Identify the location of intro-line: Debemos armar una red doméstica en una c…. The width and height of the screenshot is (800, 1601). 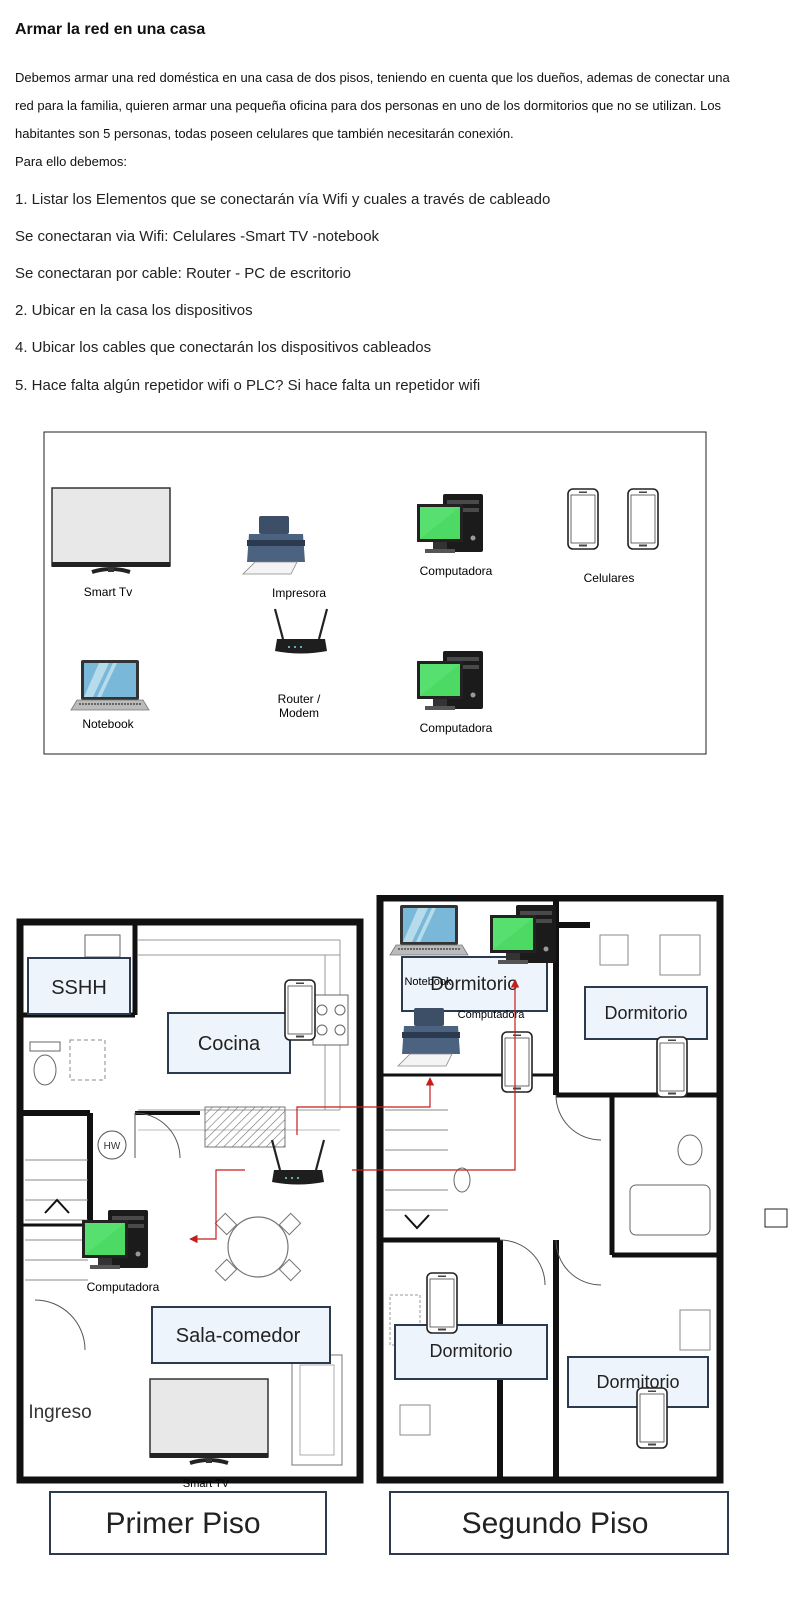
(372, 77).